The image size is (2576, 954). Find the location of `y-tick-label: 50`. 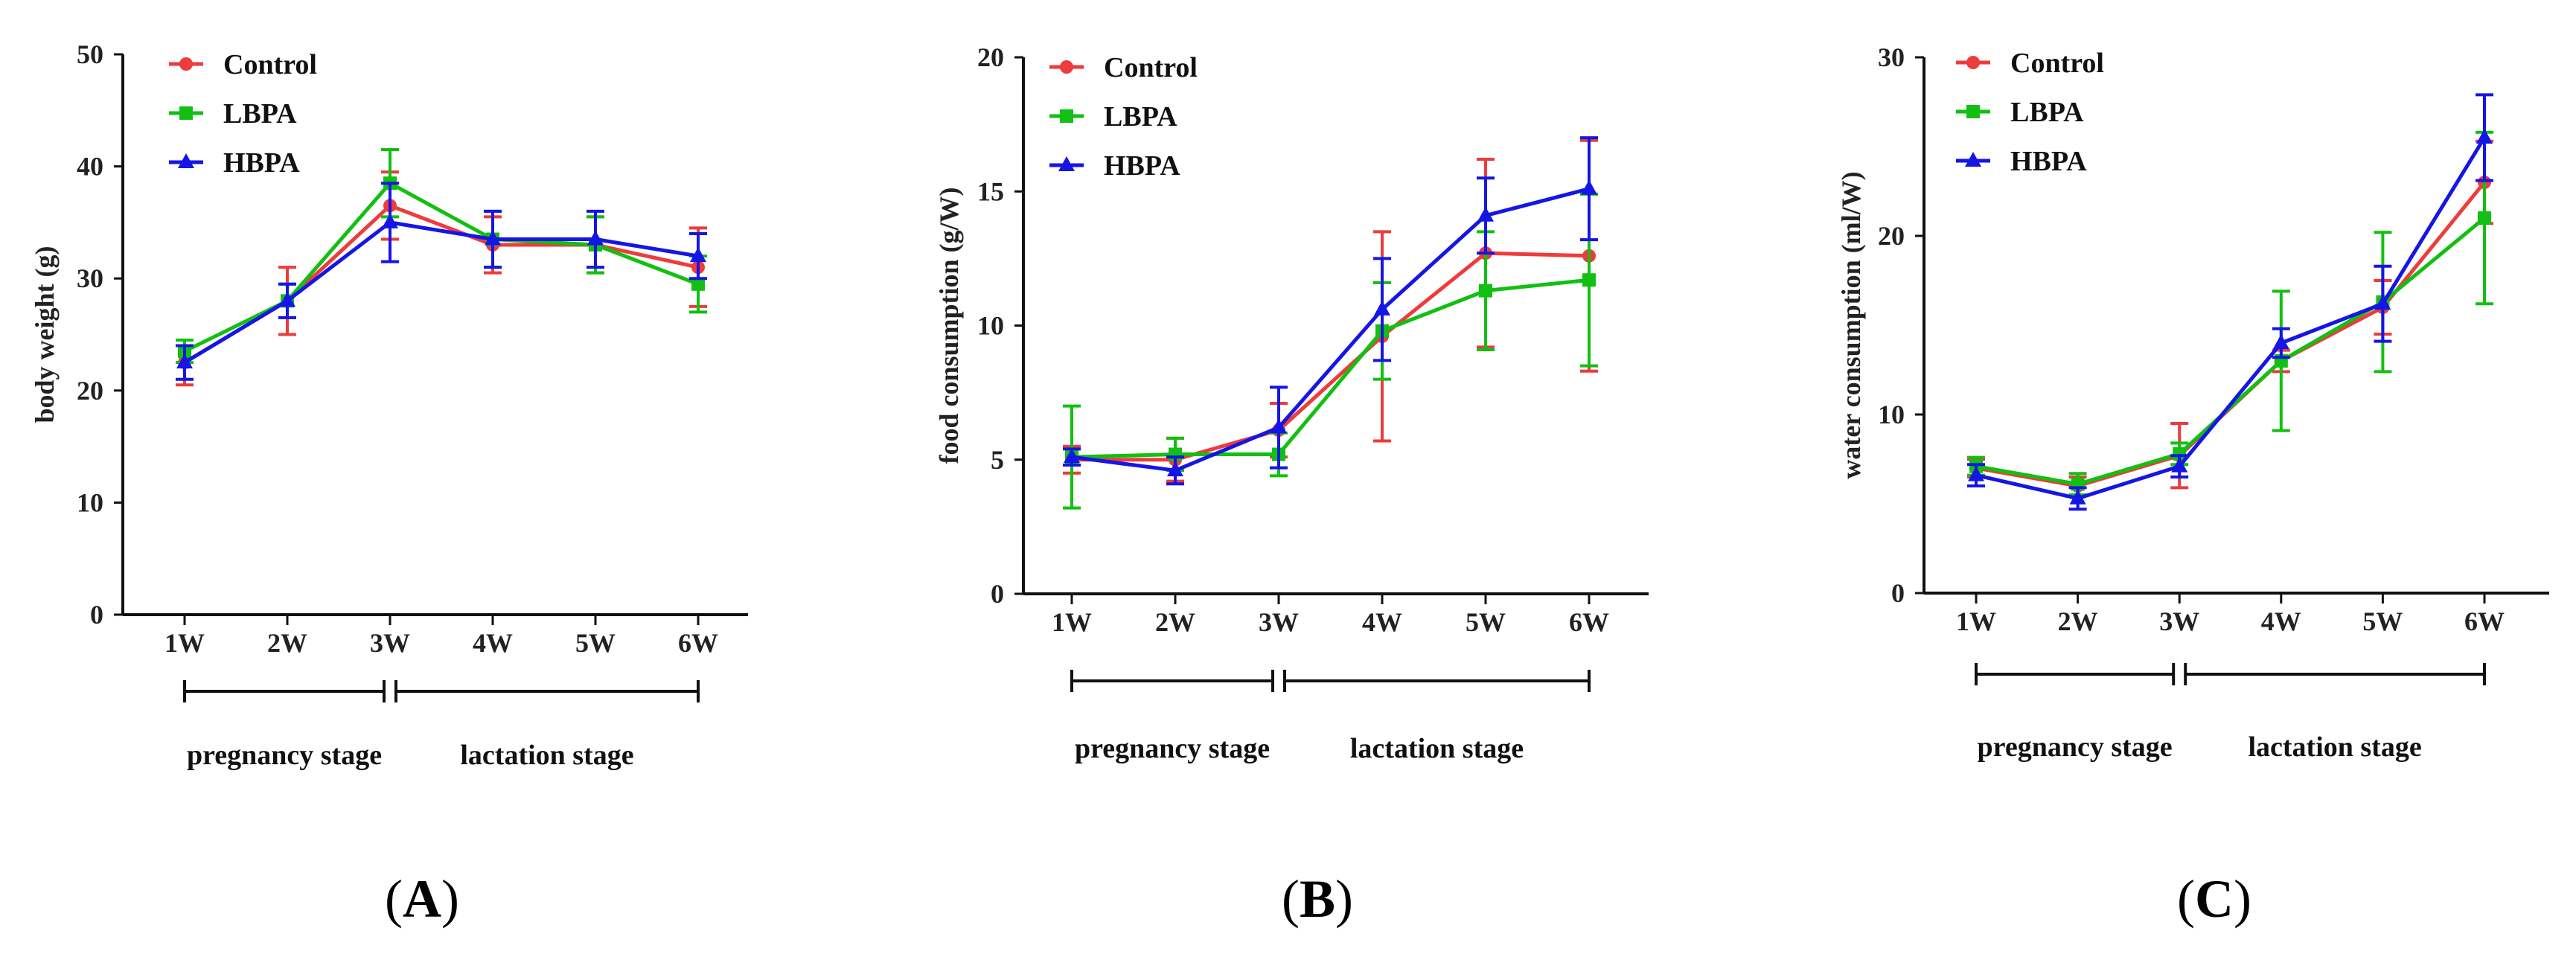

y-tick-label: 50 is located at coordinates (90, 54).